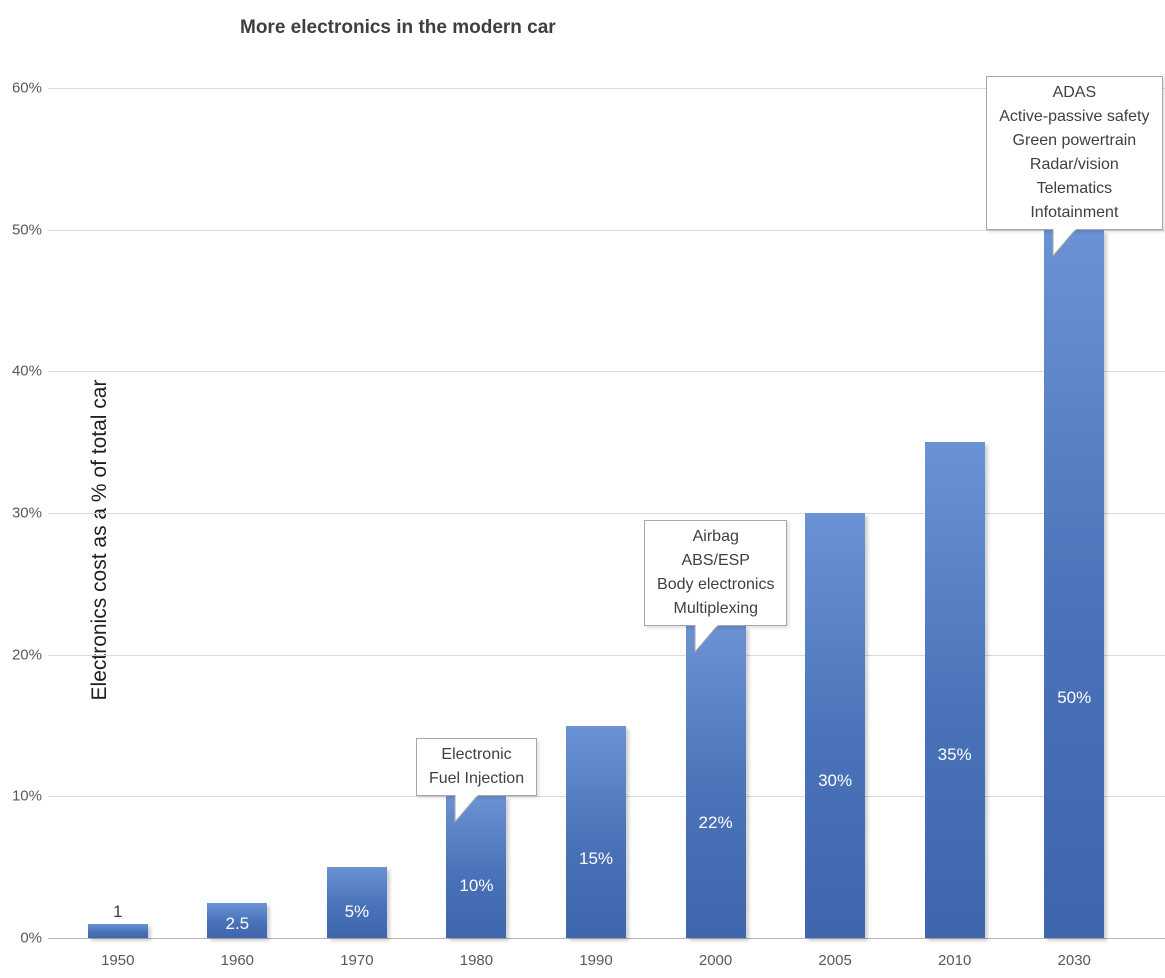 This screenshot has width=1165, height=978. Describe the element at coordinates (835, 780) in the screenshot. I see `bar-value-label: 30%` at that location.